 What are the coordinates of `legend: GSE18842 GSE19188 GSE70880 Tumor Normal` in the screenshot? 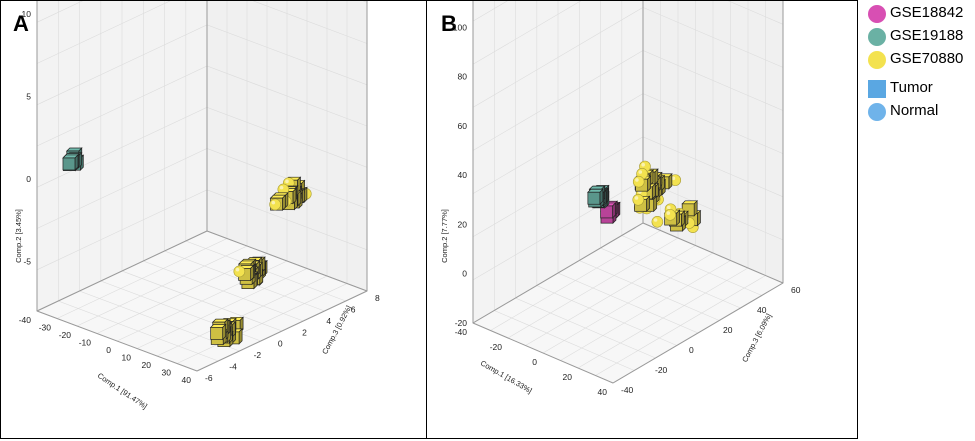 It's located at (920, 62).